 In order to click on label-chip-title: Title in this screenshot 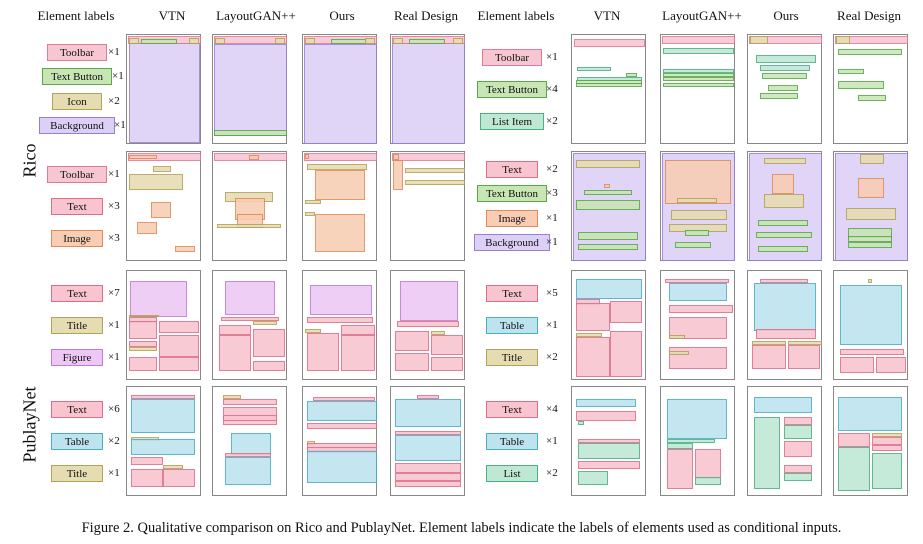, I will do `click(77, 473)`.